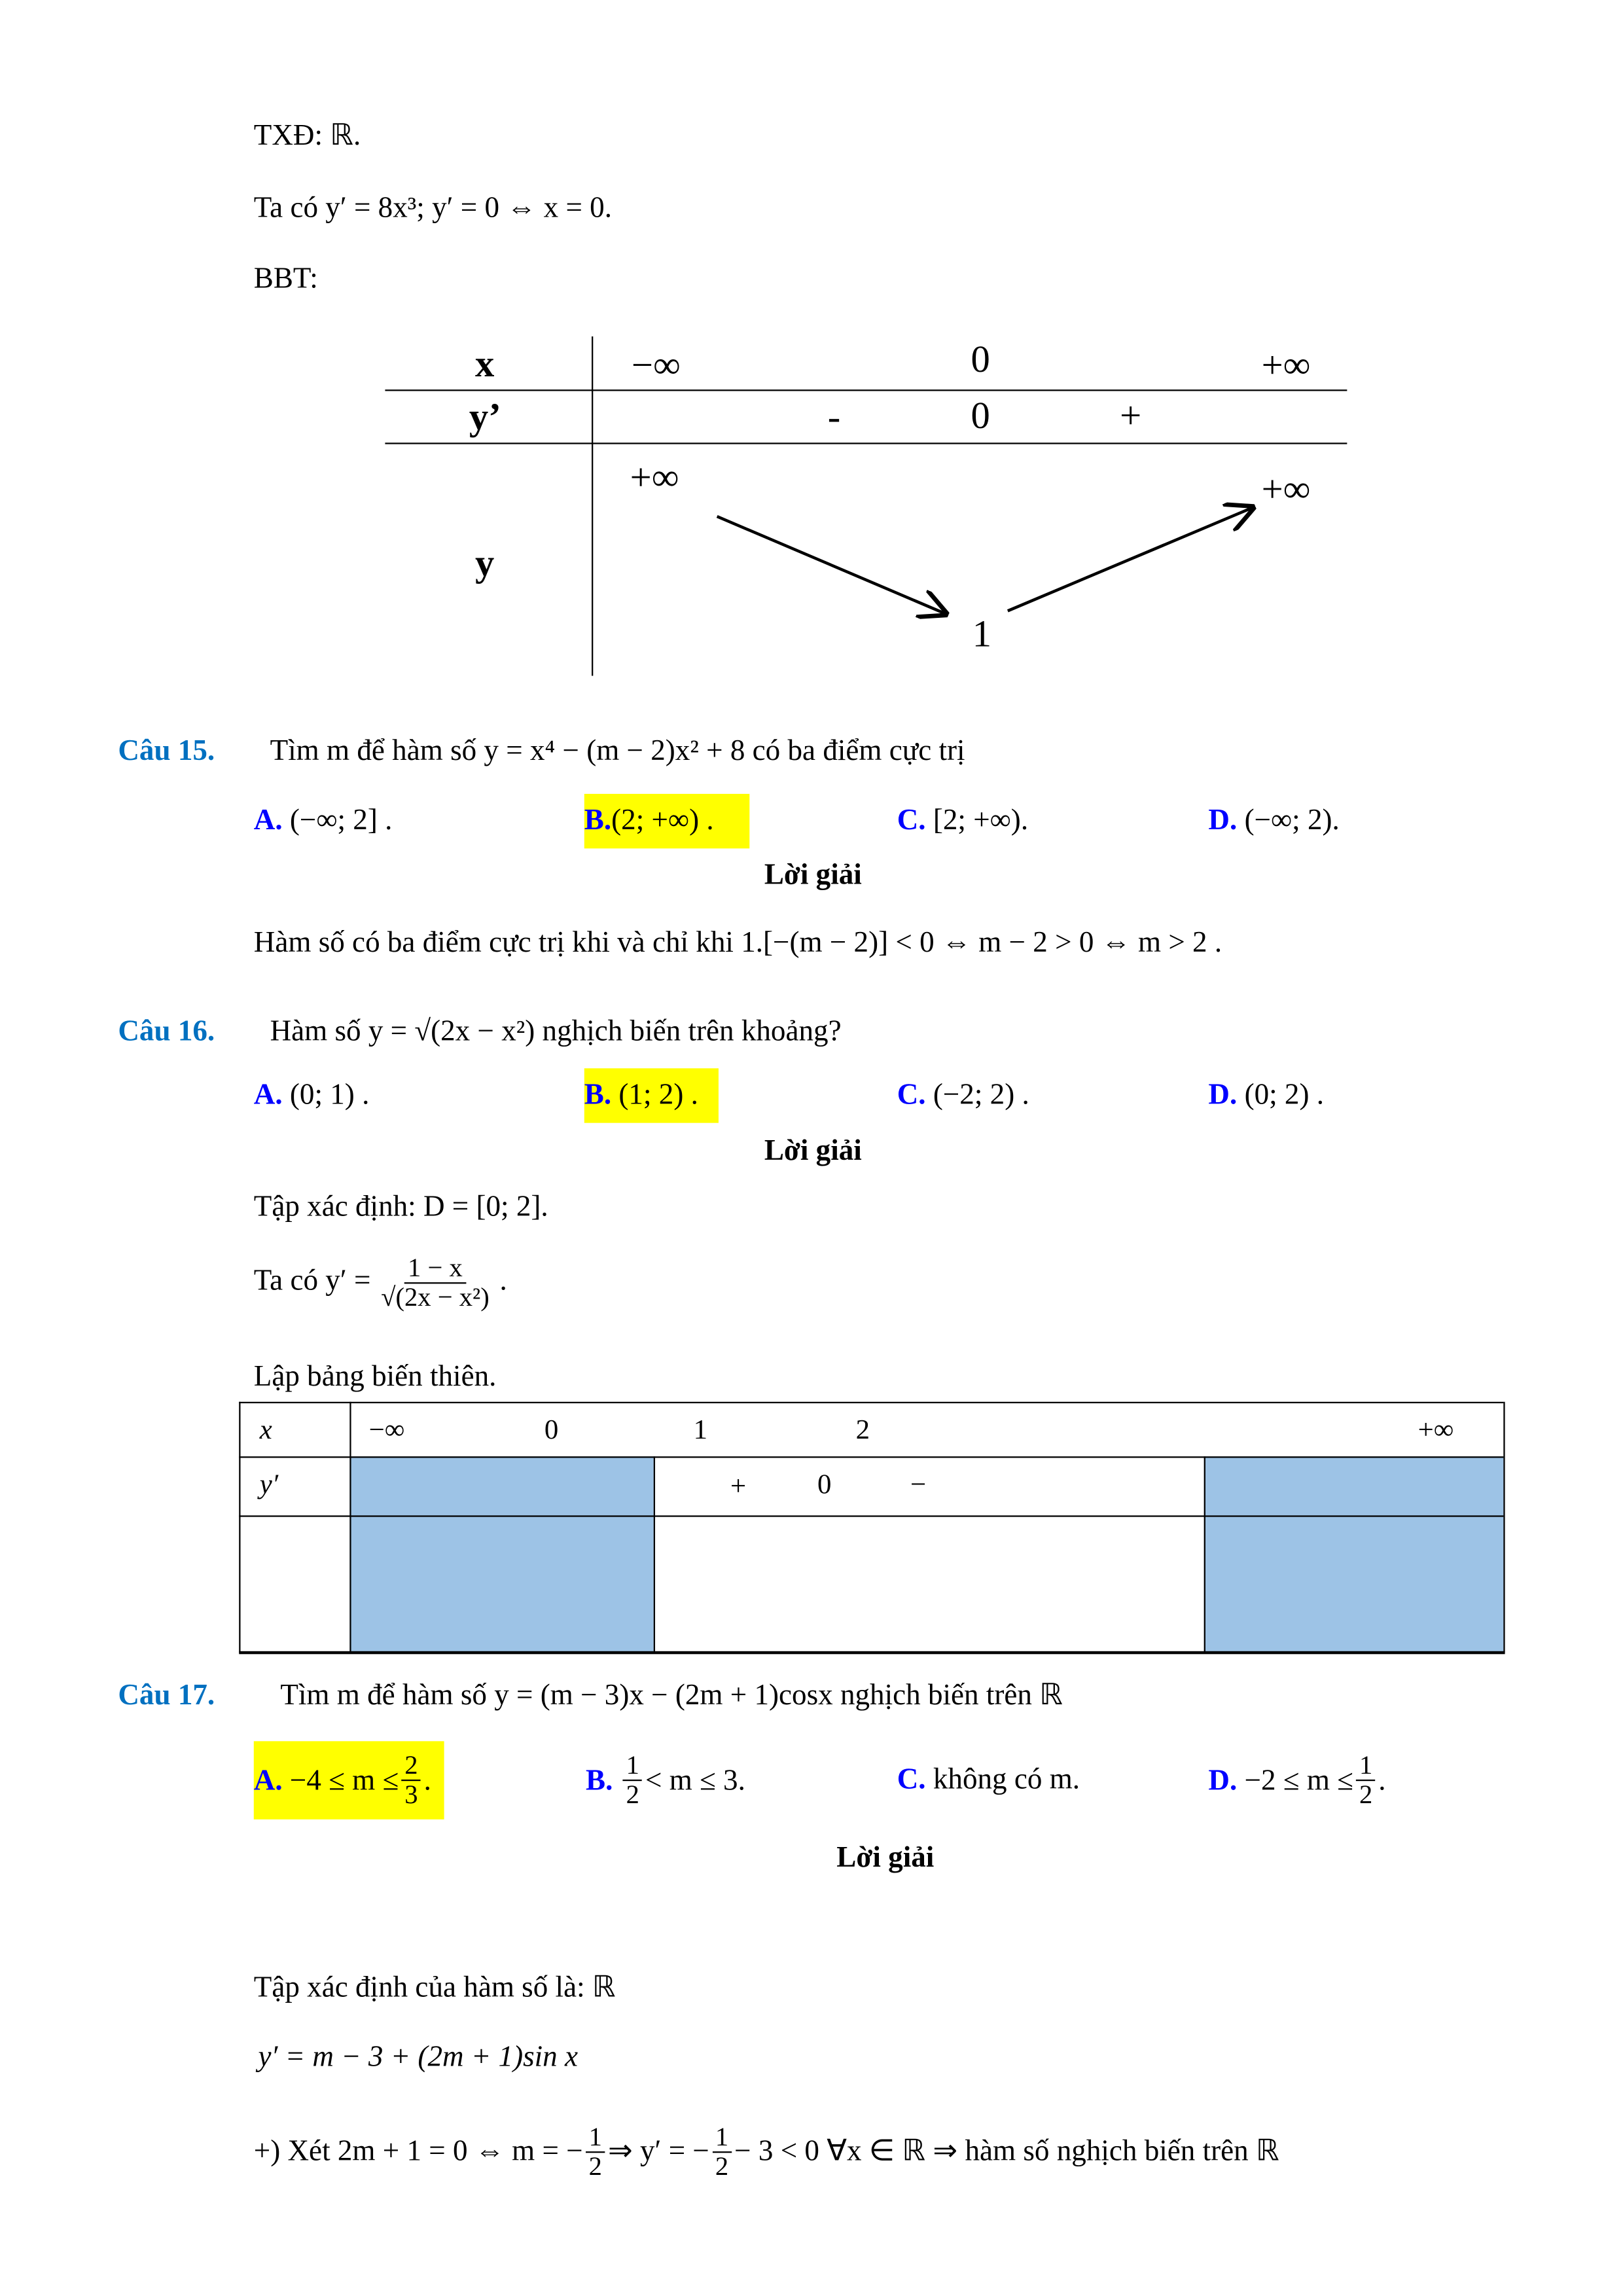 The height and width of the screenshot is (2296, 1623). What do you see at coordinates (411, 1794) in the screenshot?
I see `denominator: 3` at bounding box center [411, 1794].